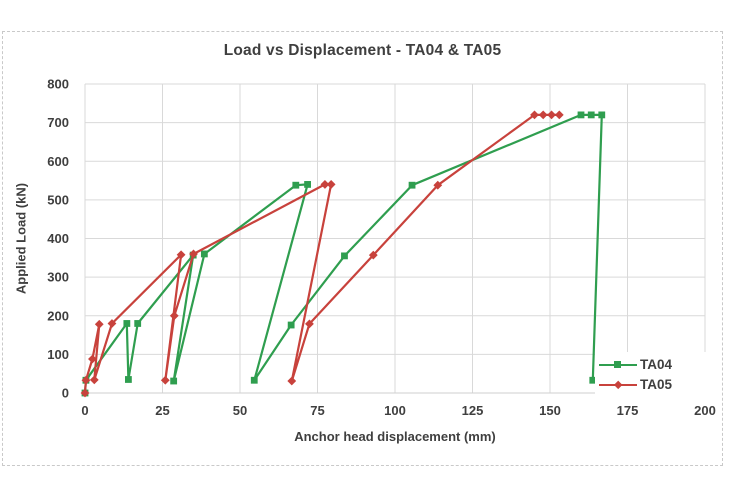 The height and width of the screenshot is (499, 730). I want to click on legend: TA04 TA05, so click(653, 376).